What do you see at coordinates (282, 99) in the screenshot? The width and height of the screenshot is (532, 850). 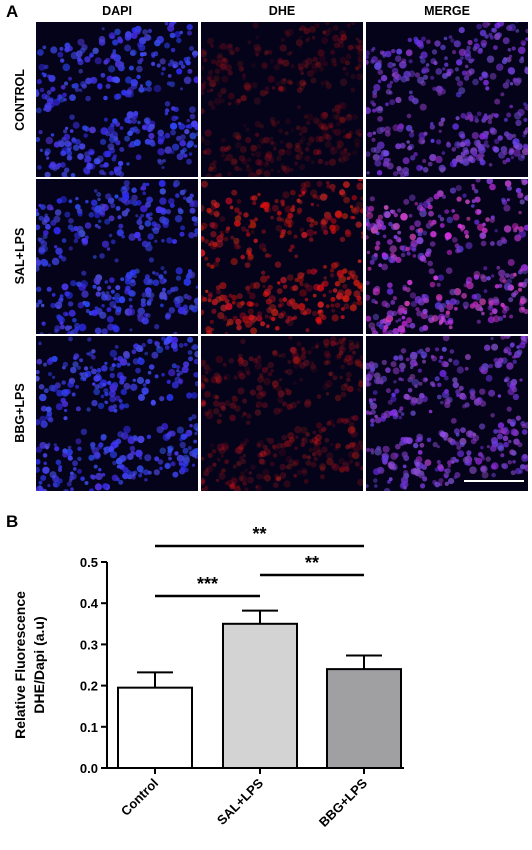 I see `micrograph-control-dhe` at bounding box center [282, 99].